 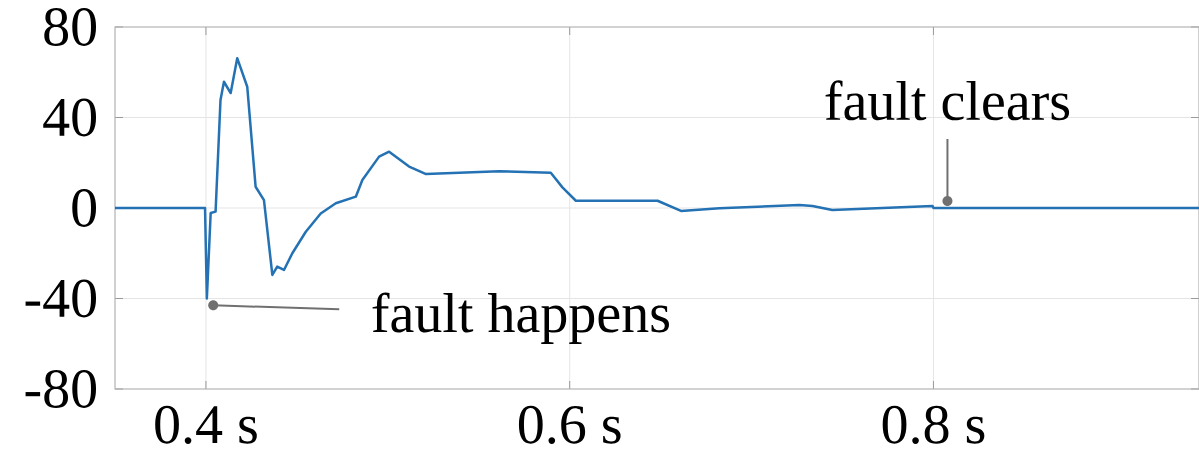 What do you see at coordinates (61, 298) in the screenshot?
I see `y-tick-label: -40` at bounding box center [61, 298].